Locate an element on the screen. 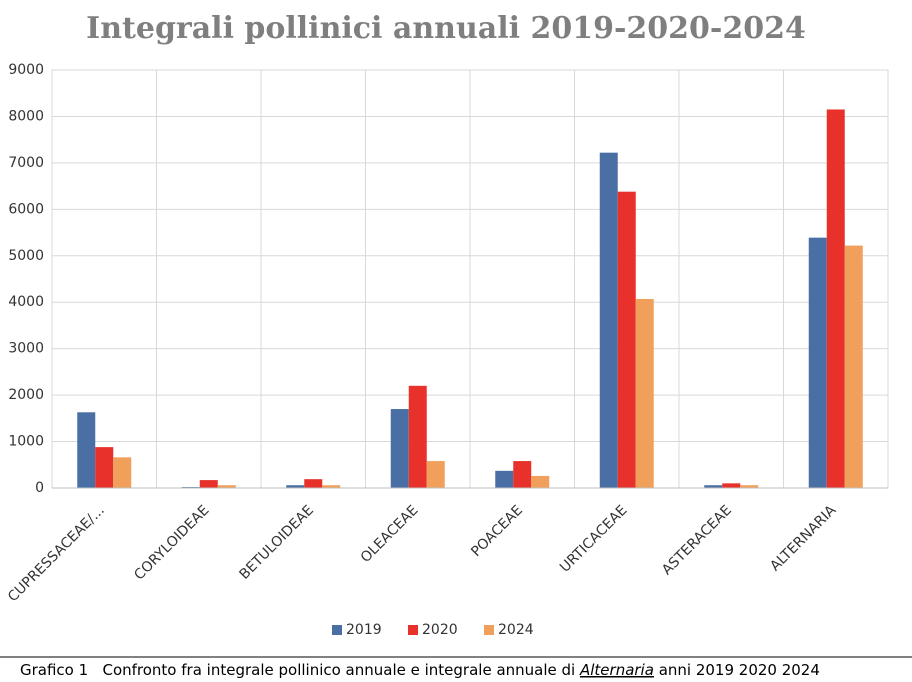 The height and width of the screenshot is (682, 912). legend-label: 2020 is located at coordinates (440, 630).